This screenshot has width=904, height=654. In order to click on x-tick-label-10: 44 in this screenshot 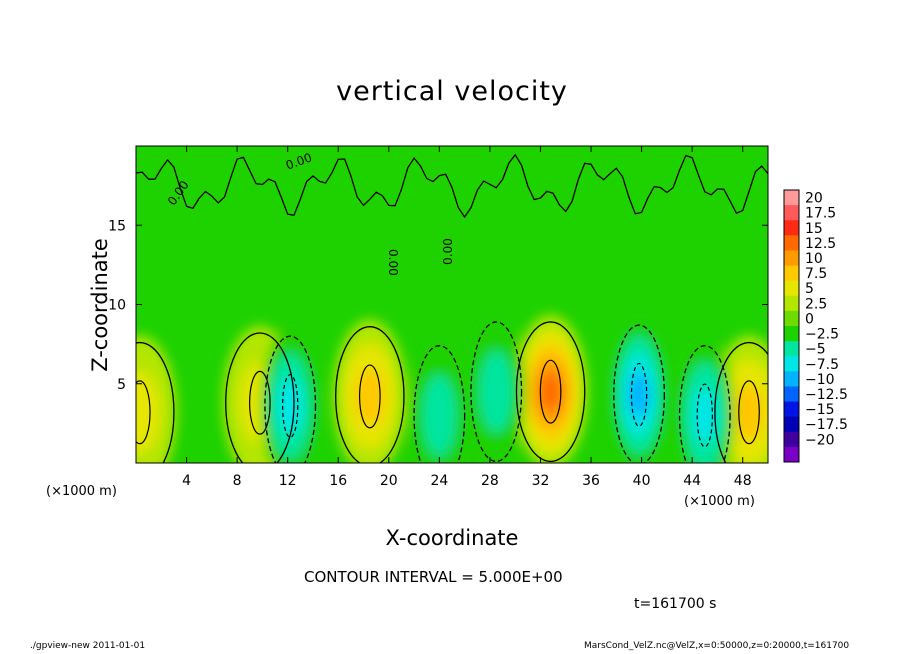, I will do `click(692, 481)`.